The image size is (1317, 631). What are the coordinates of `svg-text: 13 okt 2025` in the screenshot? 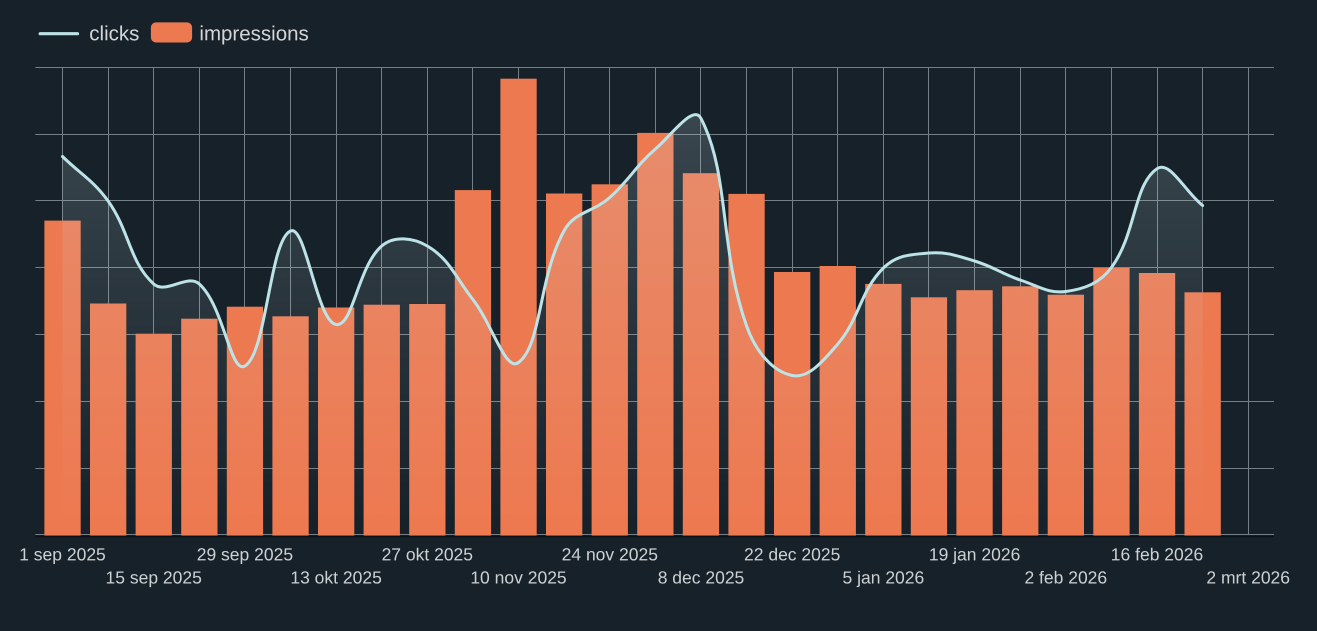 It's located at (335, 577).